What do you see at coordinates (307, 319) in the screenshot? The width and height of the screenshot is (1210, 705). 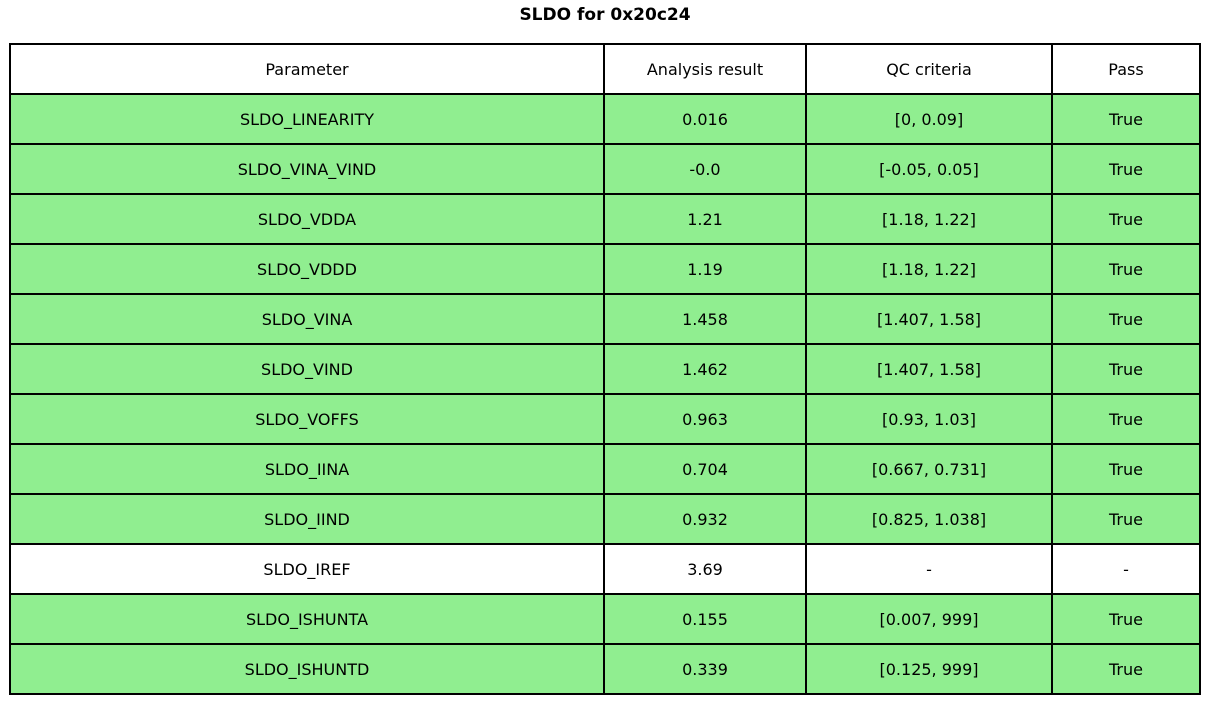 I see `cell-parameter: SLDO_VINA` at bounding box center [307, 319].